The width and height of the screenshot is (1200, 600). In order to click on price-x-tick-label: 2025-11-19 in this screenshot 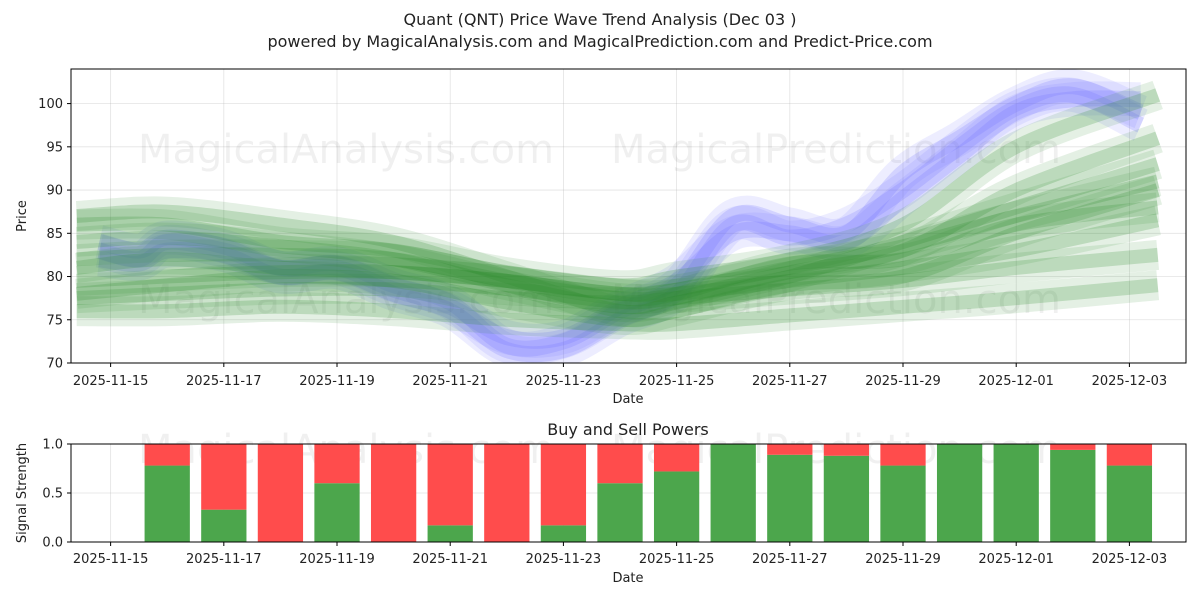, I will do `click(337, 381)`.